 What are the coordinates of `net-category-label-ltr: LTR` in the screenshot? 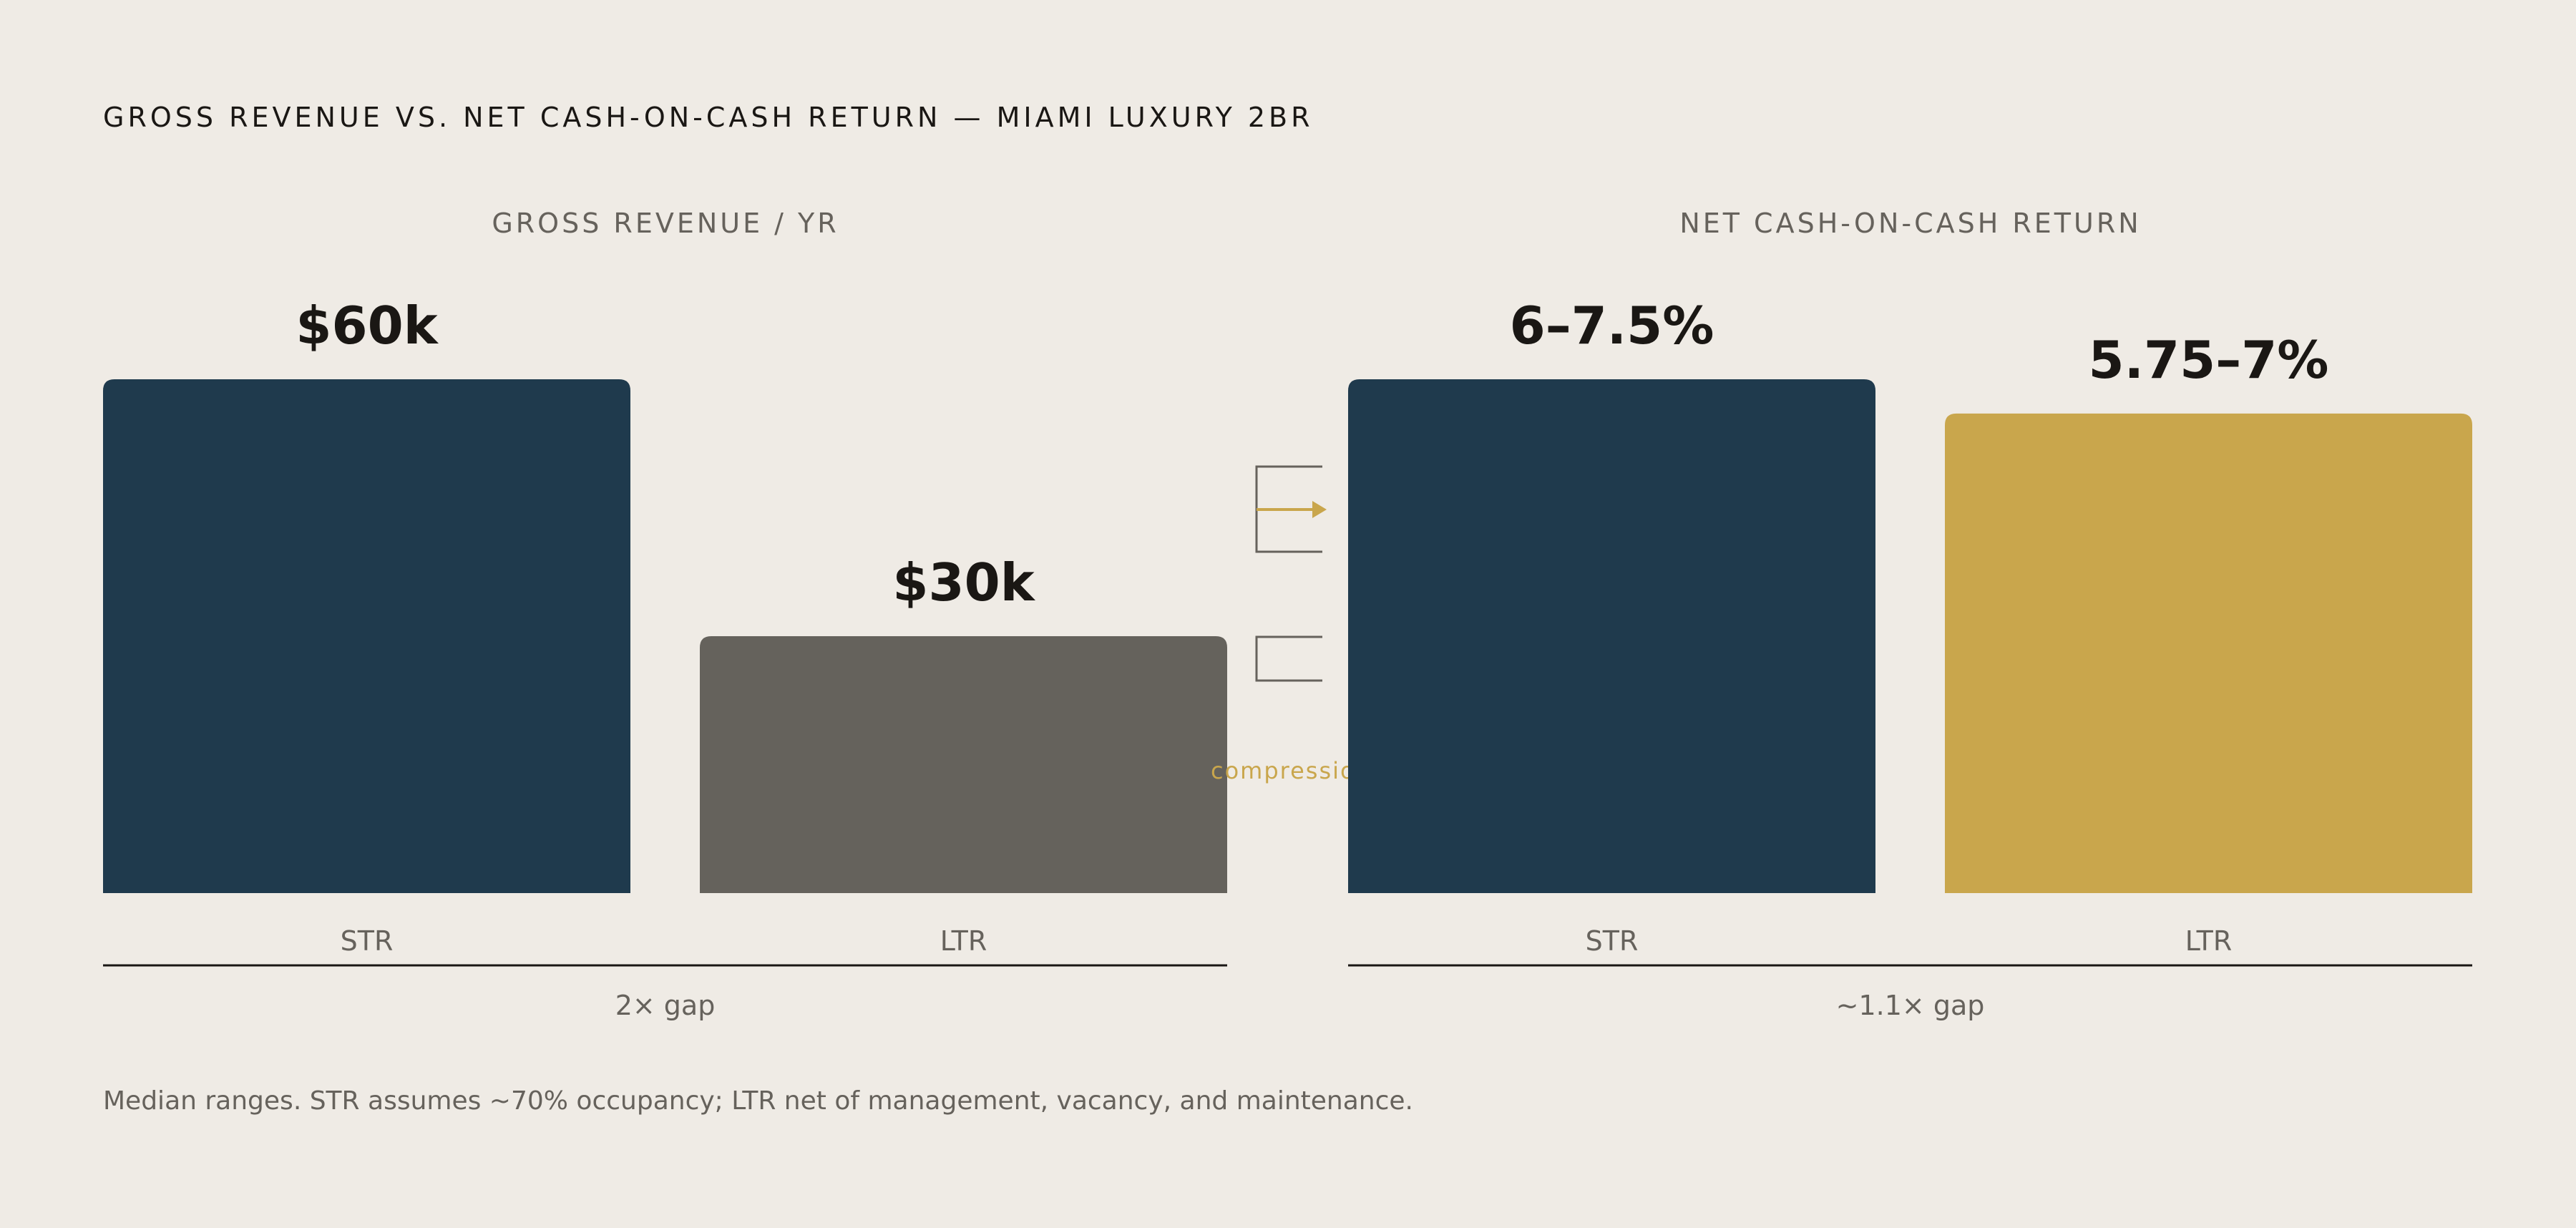 It's located at (2209, 941).